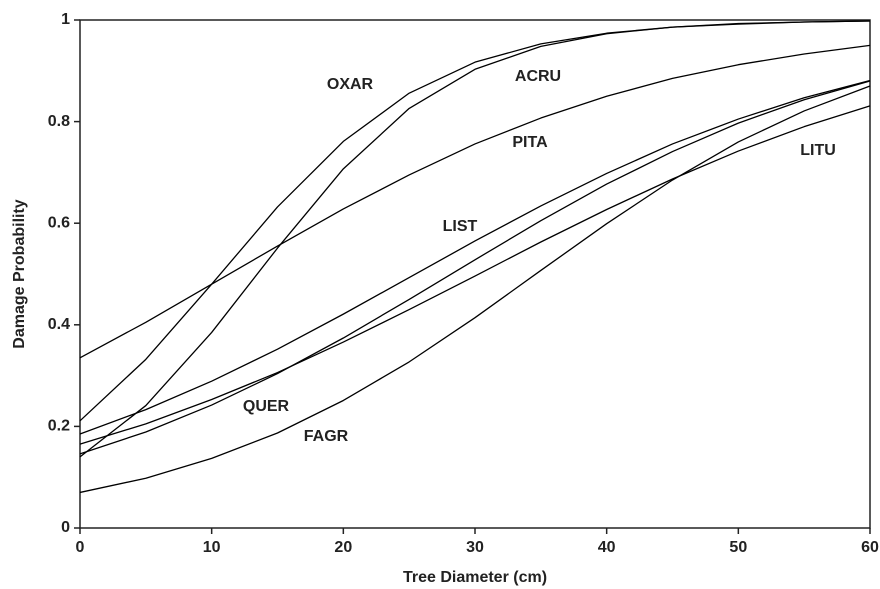  I want to click on series-label: OXAR, so click(350, 84).